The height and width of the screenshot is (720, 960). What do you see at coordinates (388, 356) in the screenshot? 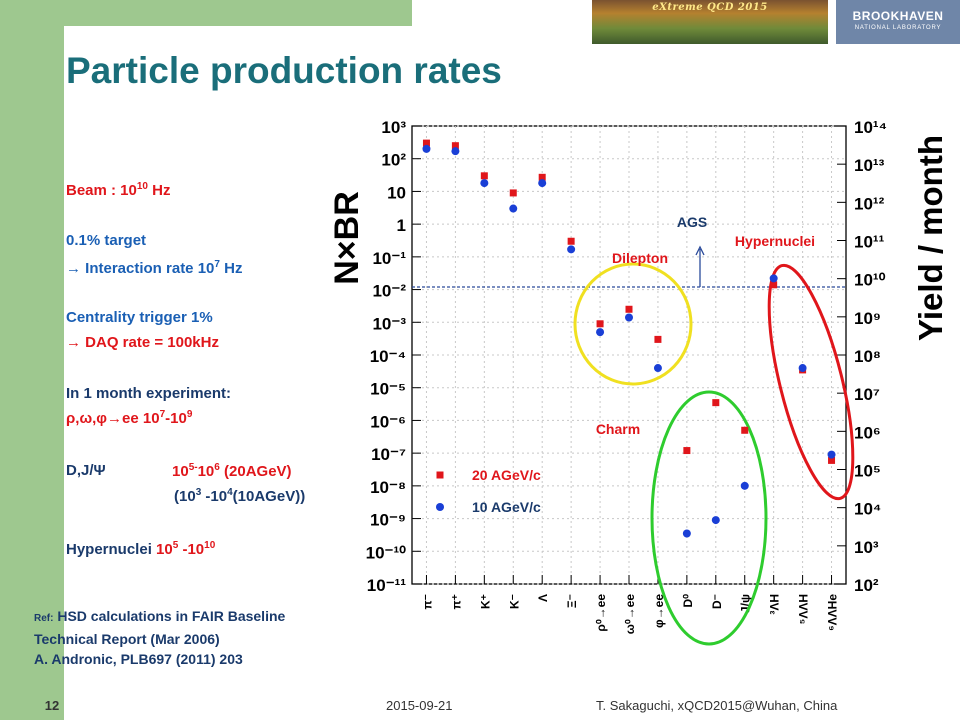
I see `y-tick-label: 10⁻⁴` at bounding box center [388, 356].